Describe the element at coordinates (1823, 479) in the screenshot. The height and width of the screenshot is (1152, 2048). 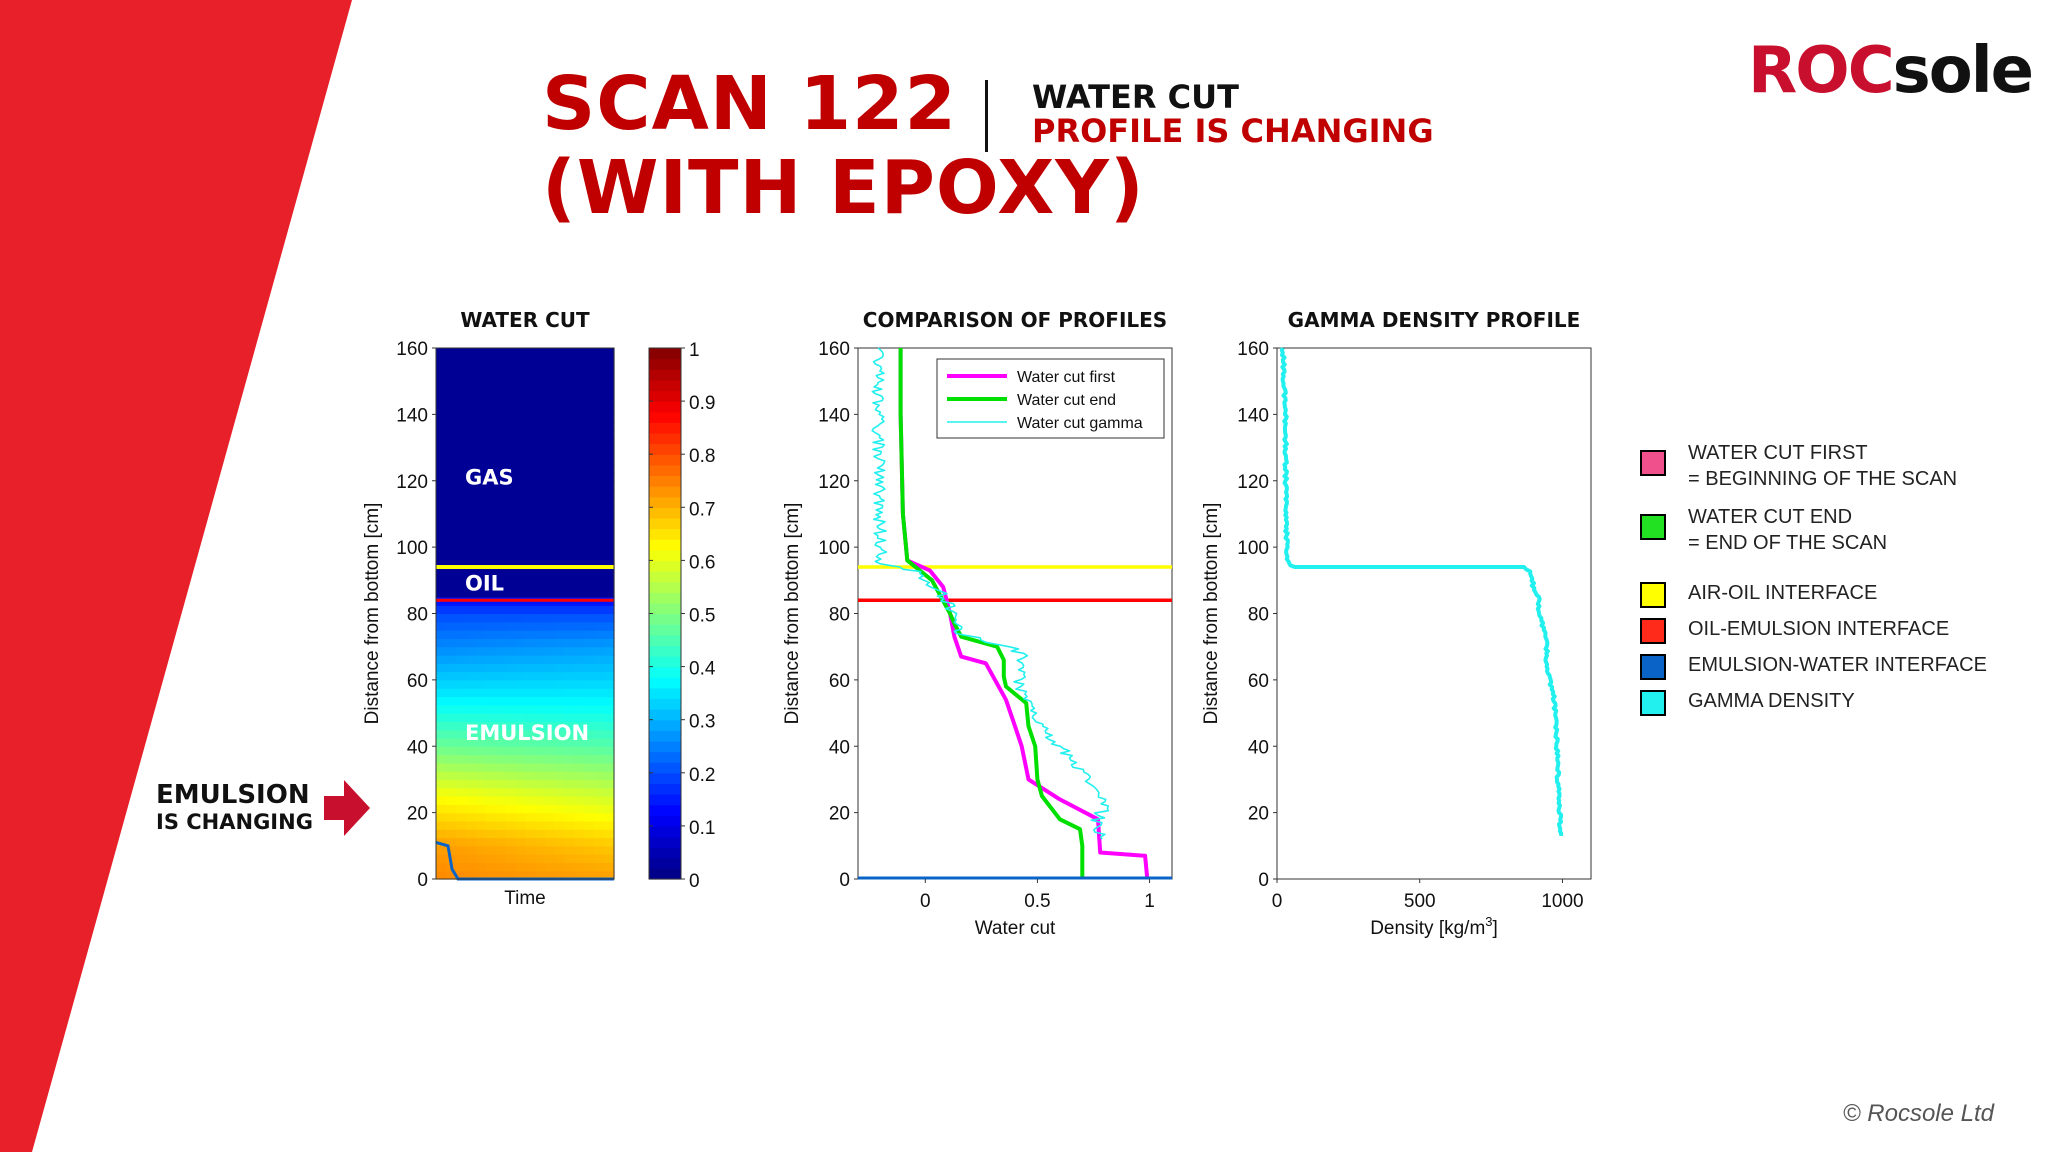
I see `legend-label-detail: = BEGINNING OF THE SCAN` at that location.